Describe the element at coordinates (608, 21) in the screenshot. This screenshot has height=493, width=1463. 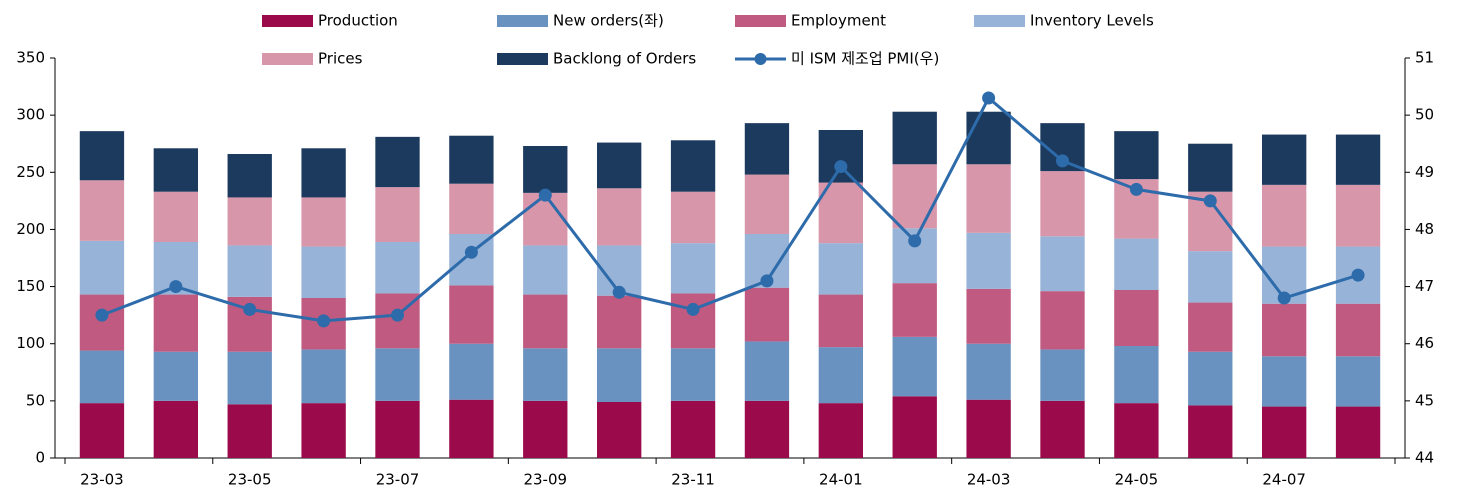
I see `legend-label: New orders(좌)` at that location.